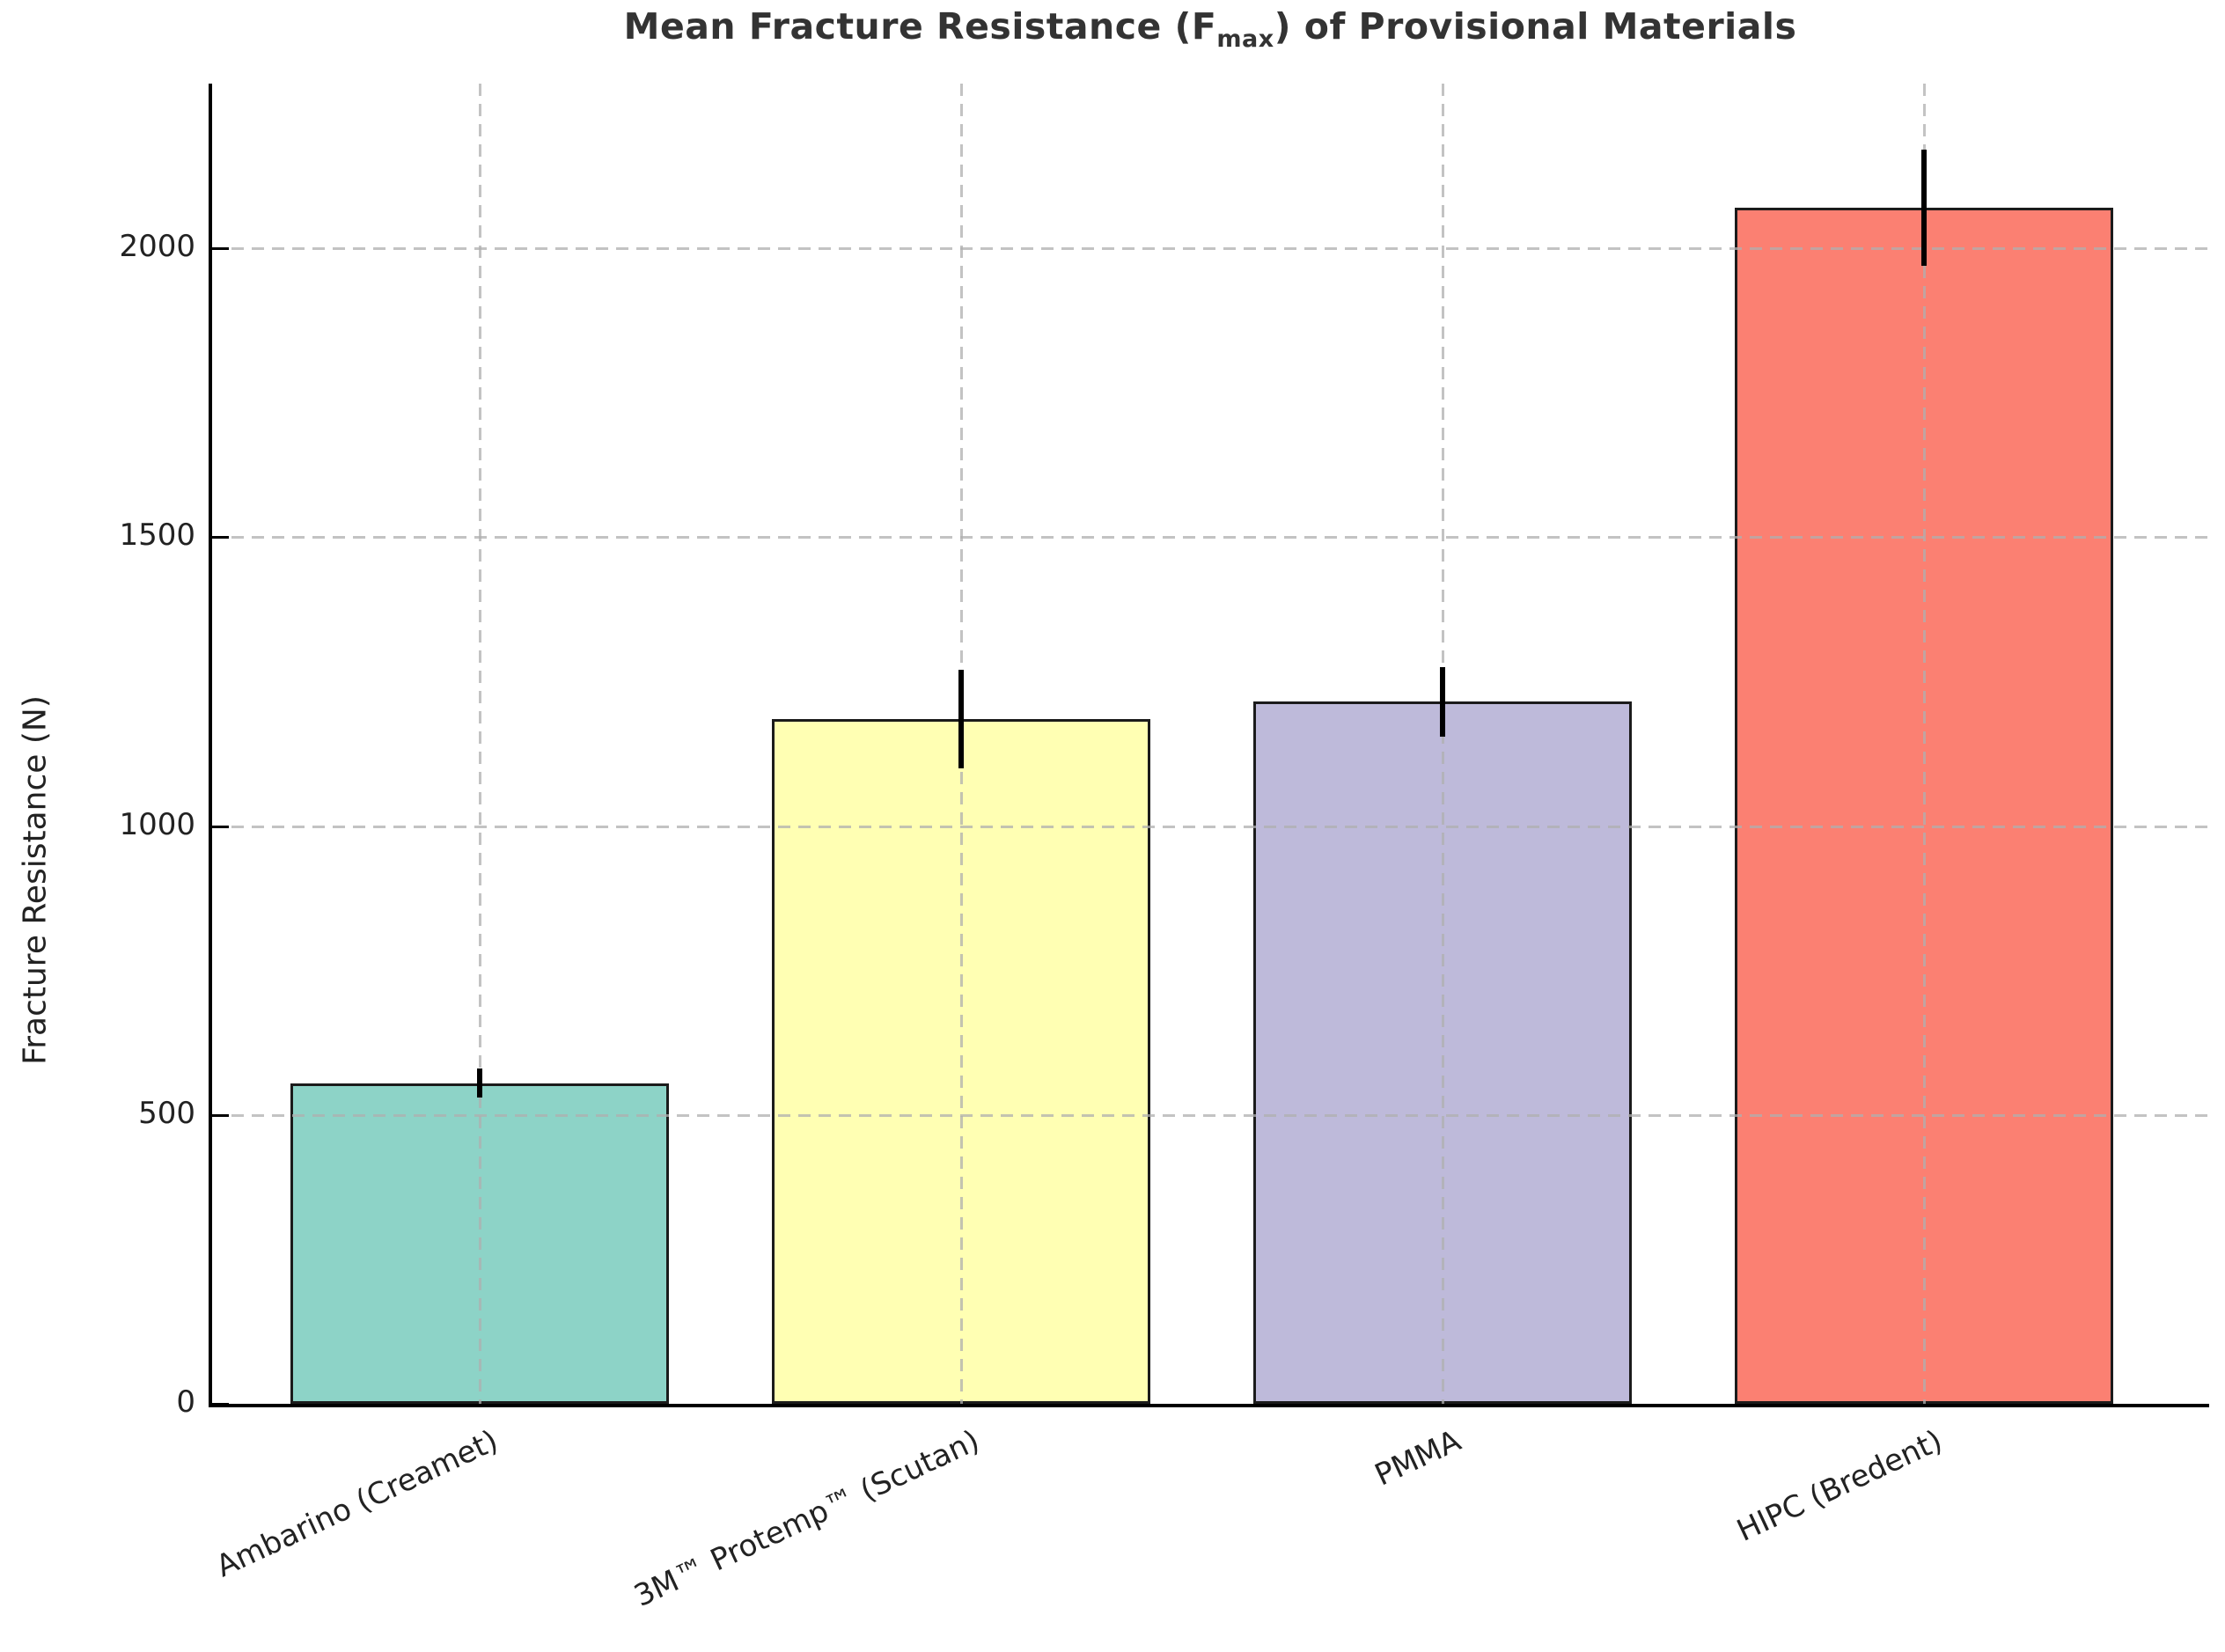  What do you see at coordinates (1535, 26) in the screenshot?
I see `chart-title-suffix: ) of Provisional Materials` at bounding box center [1535, 26].